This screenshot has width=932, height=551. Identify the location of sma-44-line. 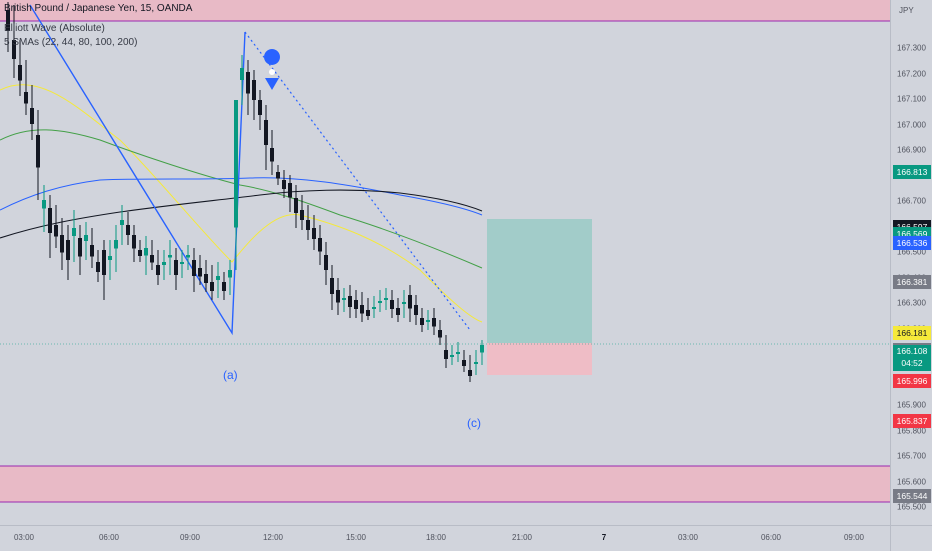
(241, 199).